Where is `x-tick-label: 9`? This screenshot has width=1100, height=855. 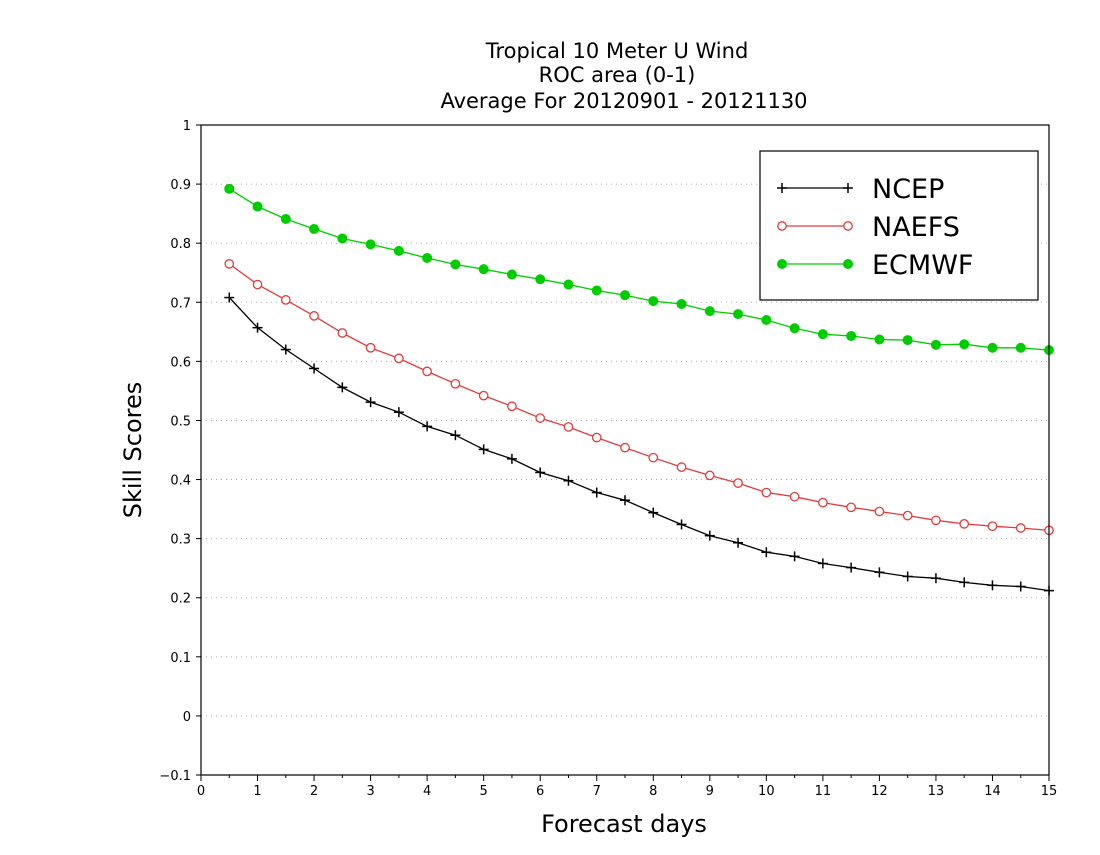 x-tick-label: 9 is located at coordinates (710, 791).